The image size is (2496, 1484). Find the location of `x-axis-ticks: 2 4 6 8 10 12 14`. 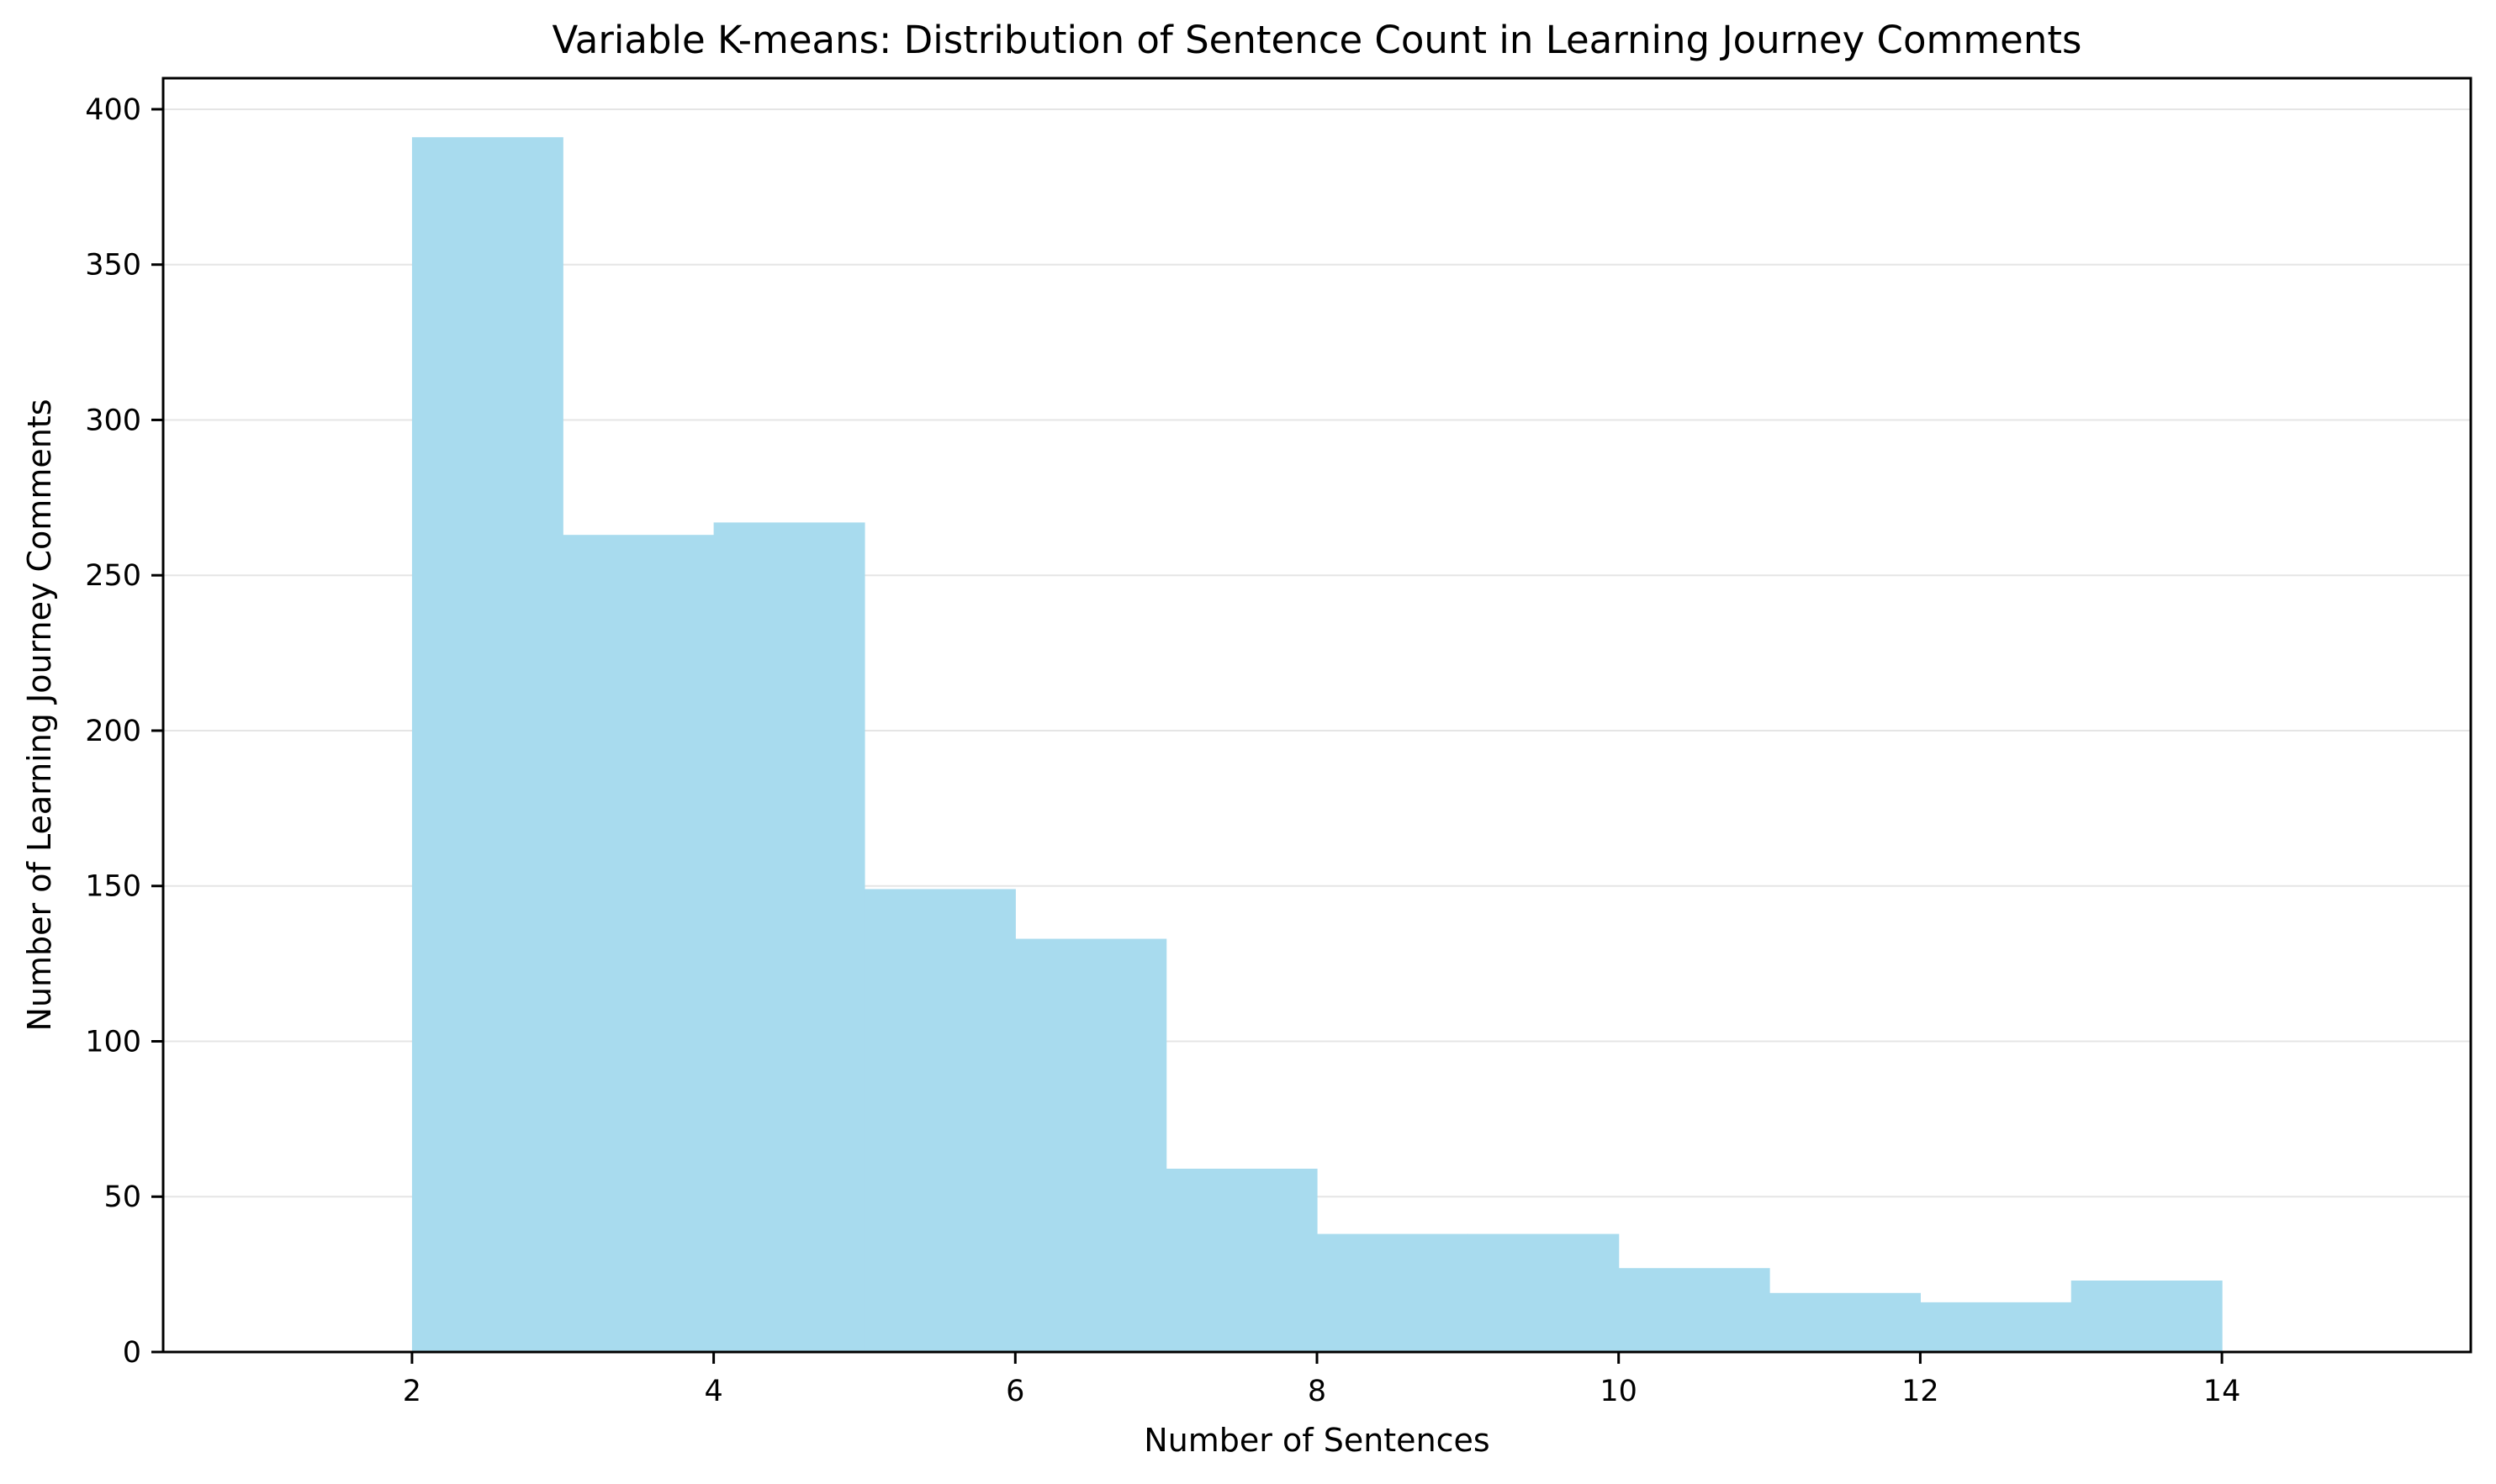

x-axis-ticks: 2 4 6 8 10 12 14 is located at coordinates (1322, 1380).